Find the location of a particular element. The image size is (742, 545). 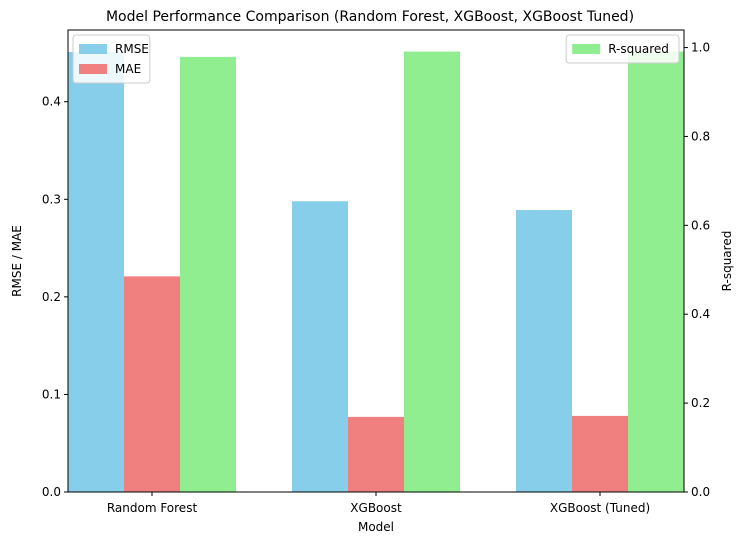

legend-right: R-squared is located at coordinates (622, 49).